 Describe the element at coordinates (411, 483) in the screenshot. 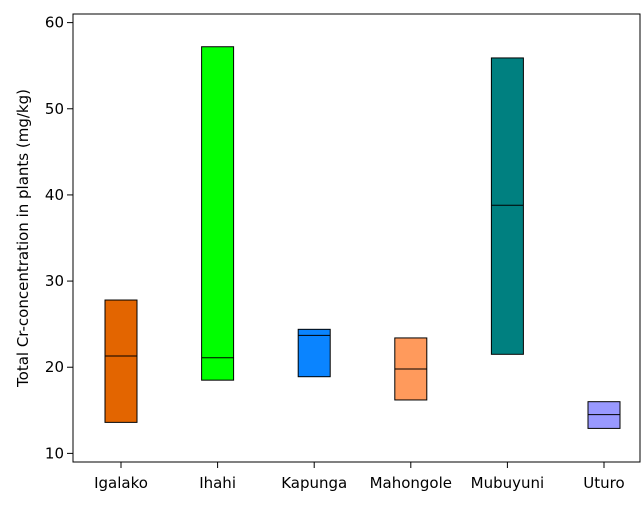

I see `x-tick-label-mahongole: Mahongole` at that location.